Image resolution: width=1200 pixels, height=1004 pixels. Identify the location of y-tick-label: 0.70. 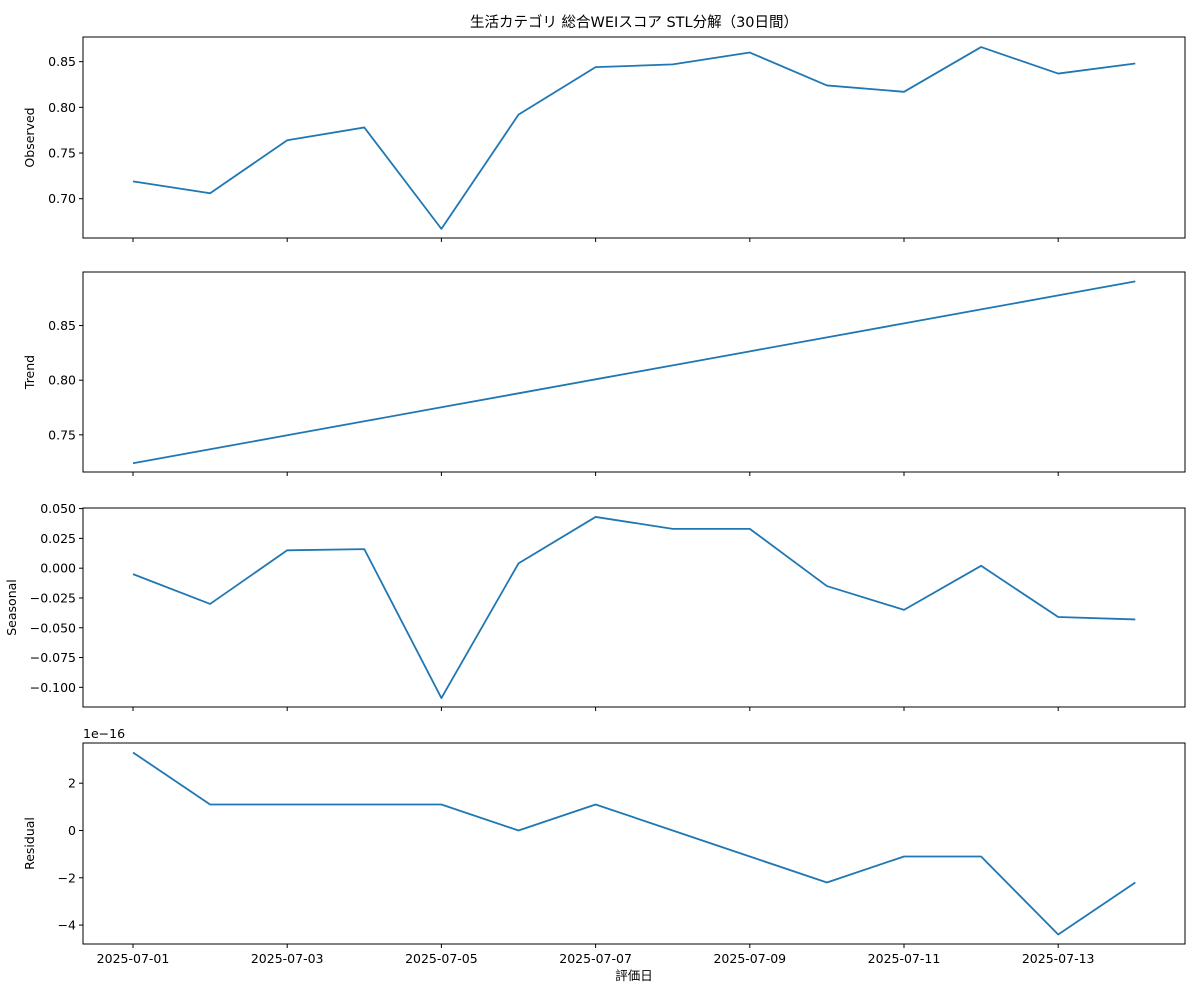
(62, 198).